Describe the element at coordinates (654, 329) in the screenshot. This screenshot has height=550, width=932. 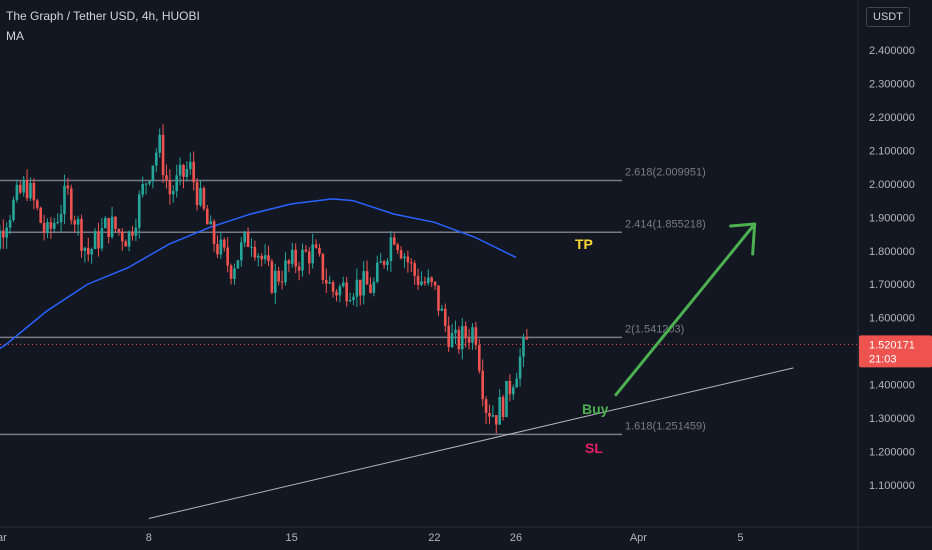
I see `fib-label: 2(1.541203)` at that location.